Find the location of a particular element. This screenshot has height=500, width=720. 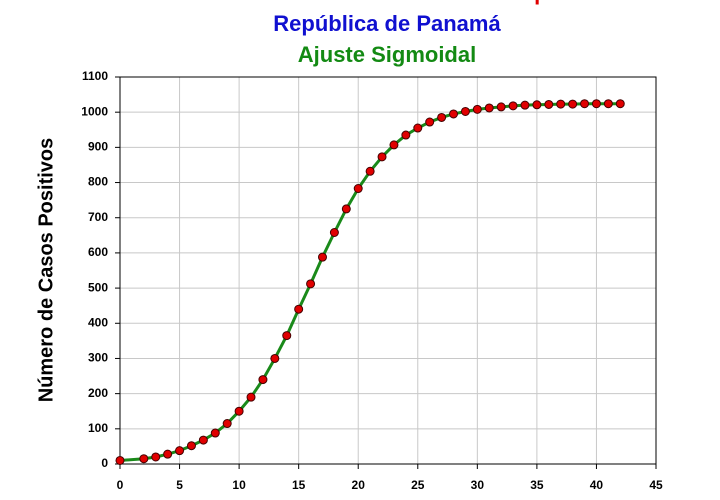

y-tick-label: 400 is located at coordinates (98, 322).